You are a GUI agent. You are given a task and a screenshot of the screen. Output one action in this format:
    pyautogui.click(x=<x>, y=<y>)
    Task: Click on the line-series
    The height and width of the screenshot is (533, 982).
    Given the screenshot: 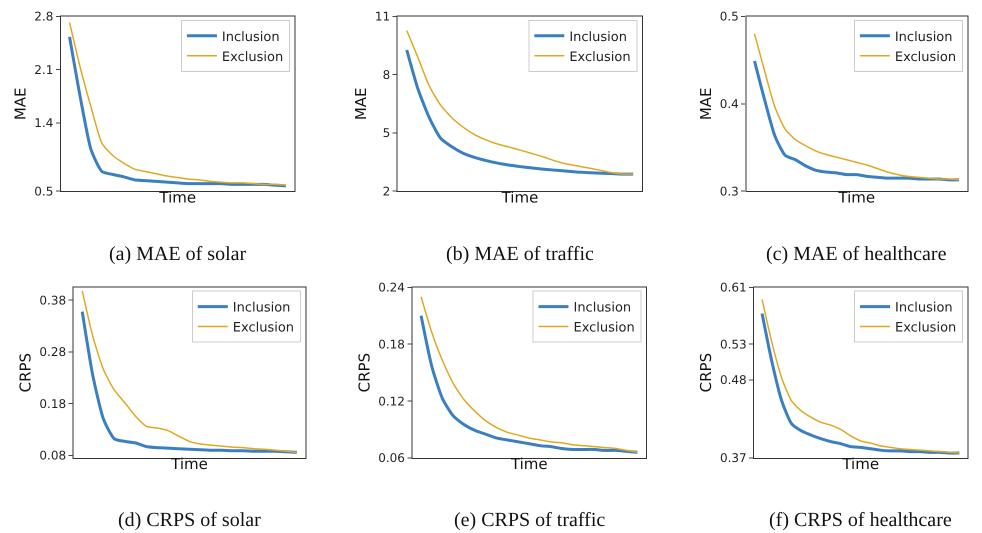 What is the action you would take?
    pyautogui.click(x=857, y=107)
    